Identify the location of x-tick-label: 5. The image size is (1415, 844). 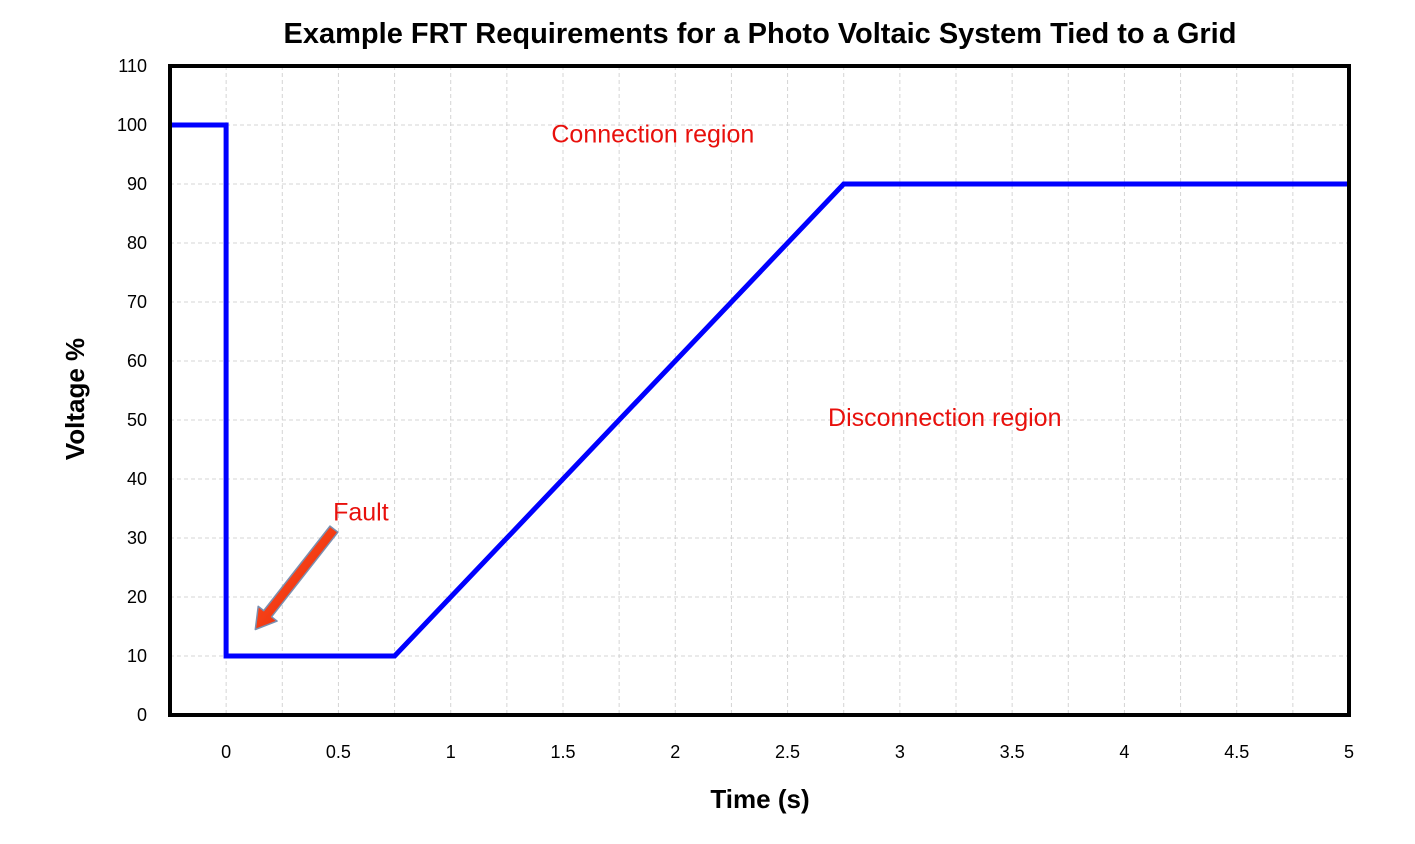
(1349, 752).